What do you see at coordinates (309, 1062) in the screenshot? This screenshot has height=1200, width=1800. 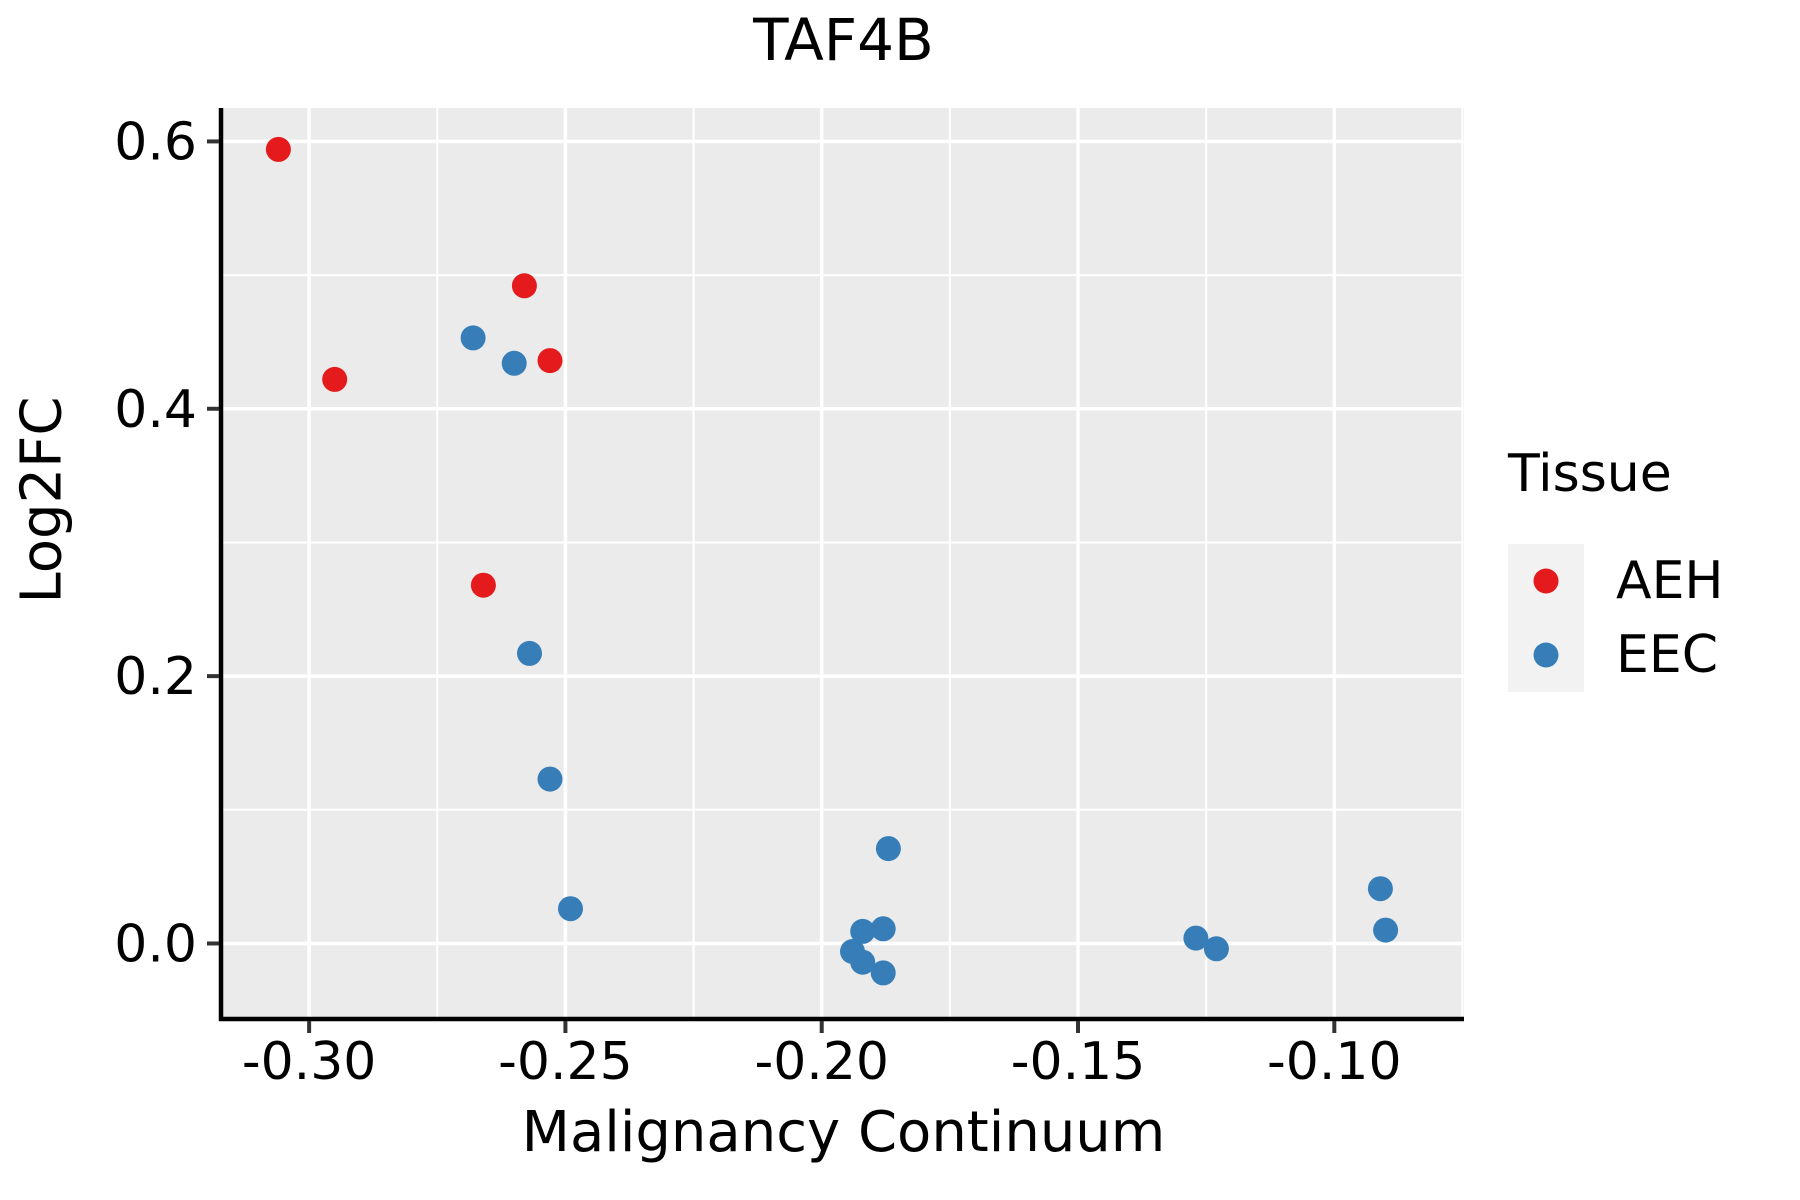 I see `x-tick-label: -0.30` at bounding box center [309, 1062].